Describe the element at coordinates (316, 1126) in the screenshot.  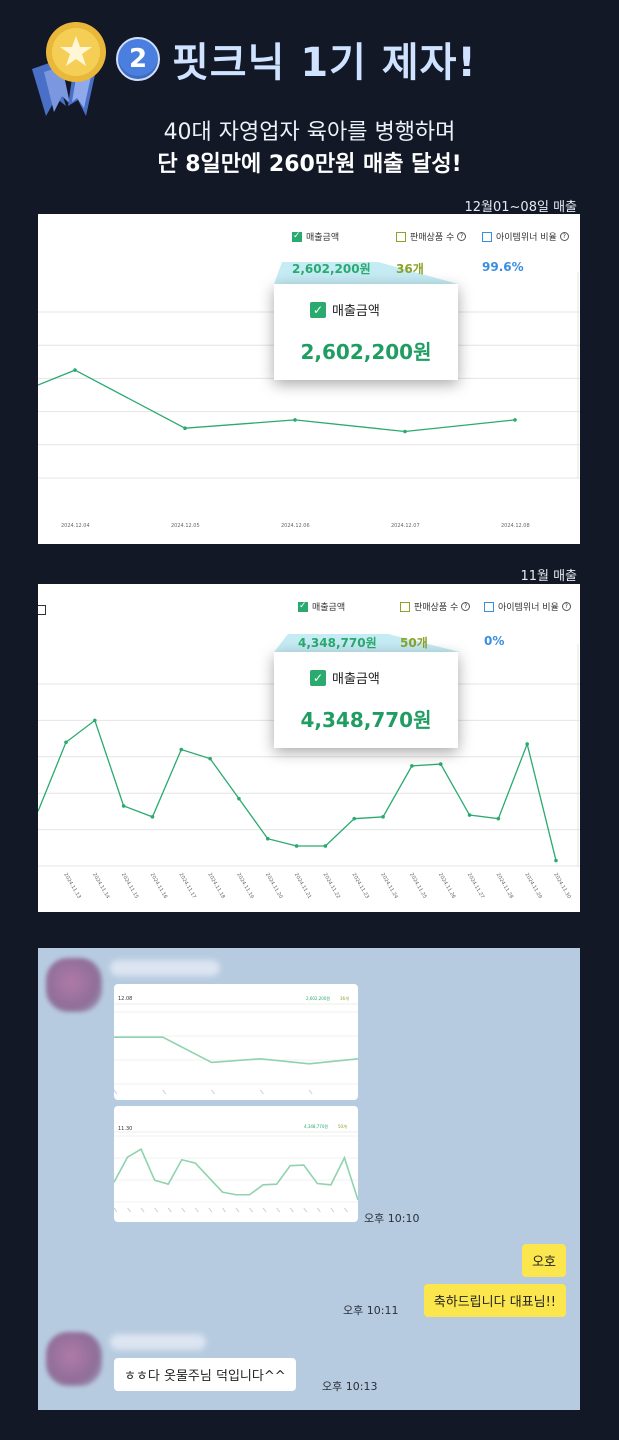
I see `thumb-value: 4,348,770원` at that location.